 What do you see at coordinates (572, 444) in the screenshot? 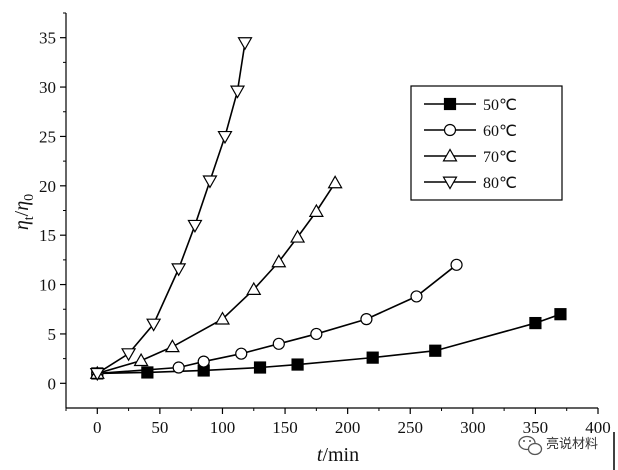
I see `watermark-text: 亮说材料` at bounding box center [572, 444].